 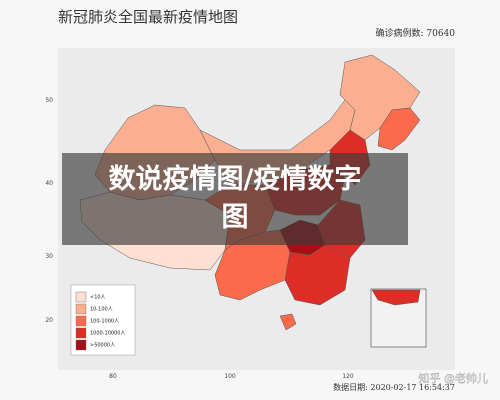 I want to click on y-tick-label: 20, so click(x=49, y=320).